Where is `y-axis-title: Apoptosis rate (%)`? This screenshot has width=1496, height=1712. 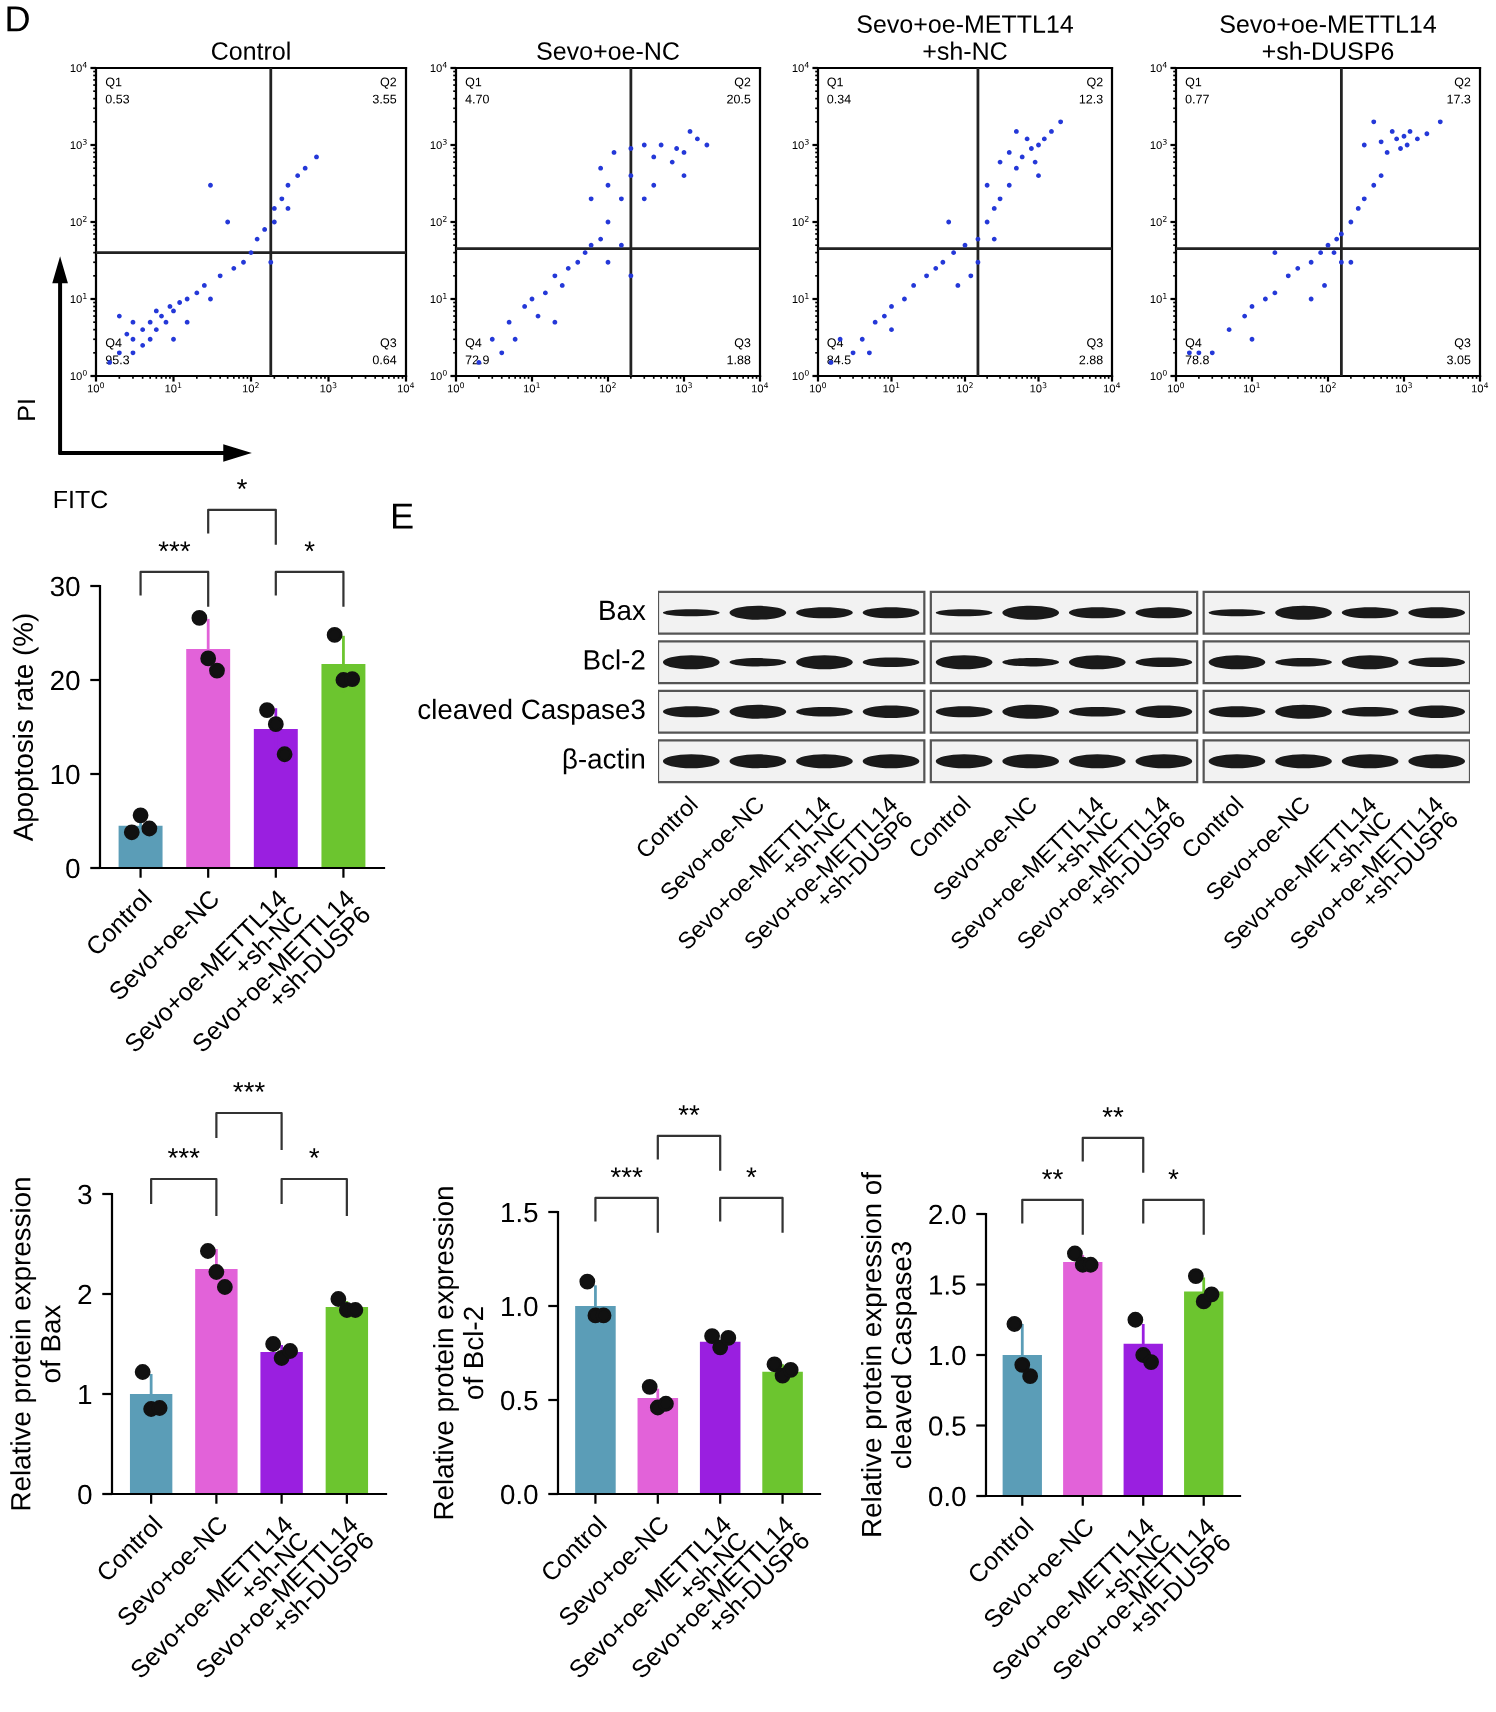
y-axis-title: Apoptosis rate (%) is located at coordinates (25, 728).